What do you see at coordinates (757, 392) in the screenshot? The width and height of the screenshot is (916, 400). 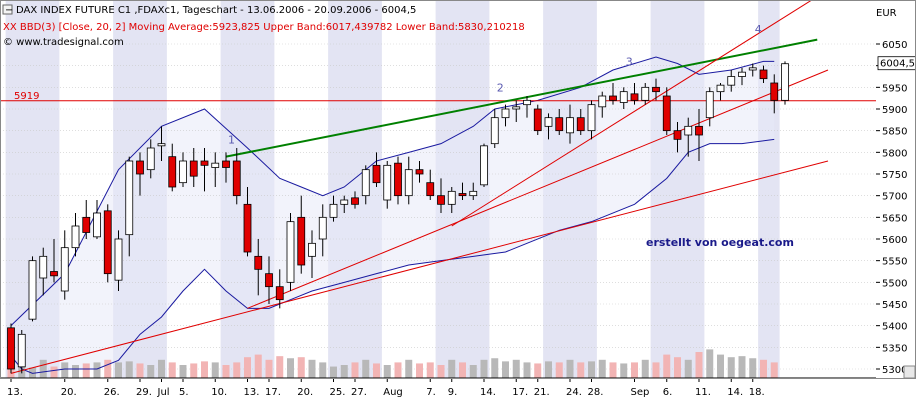 I see `date-tick-label: 18.` at bounding box center [757, 392].